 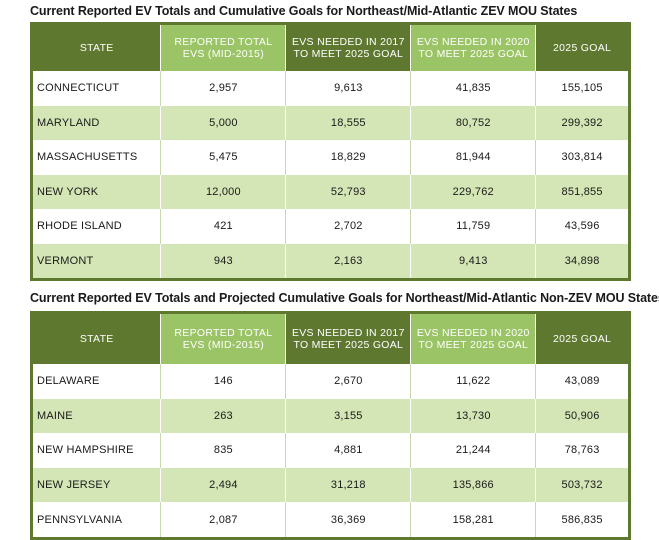 I want to click on table-row: NEW YORK 12,000 52,793 229,762 851,855, so click(x=330, y=191).